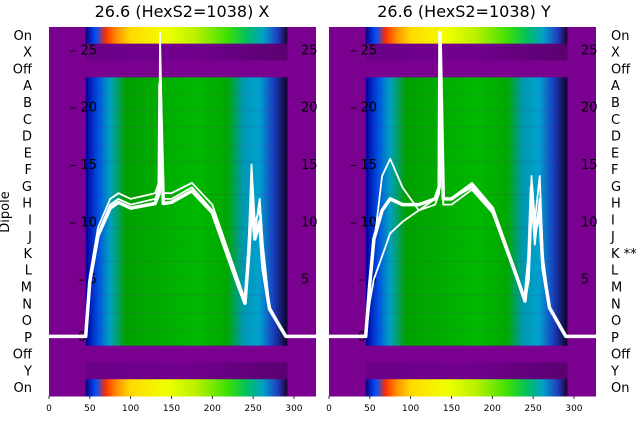 This screenshot has height=444, width=640. I want to click on overlay-y-tick-label-right: 20, so click(309, 108).